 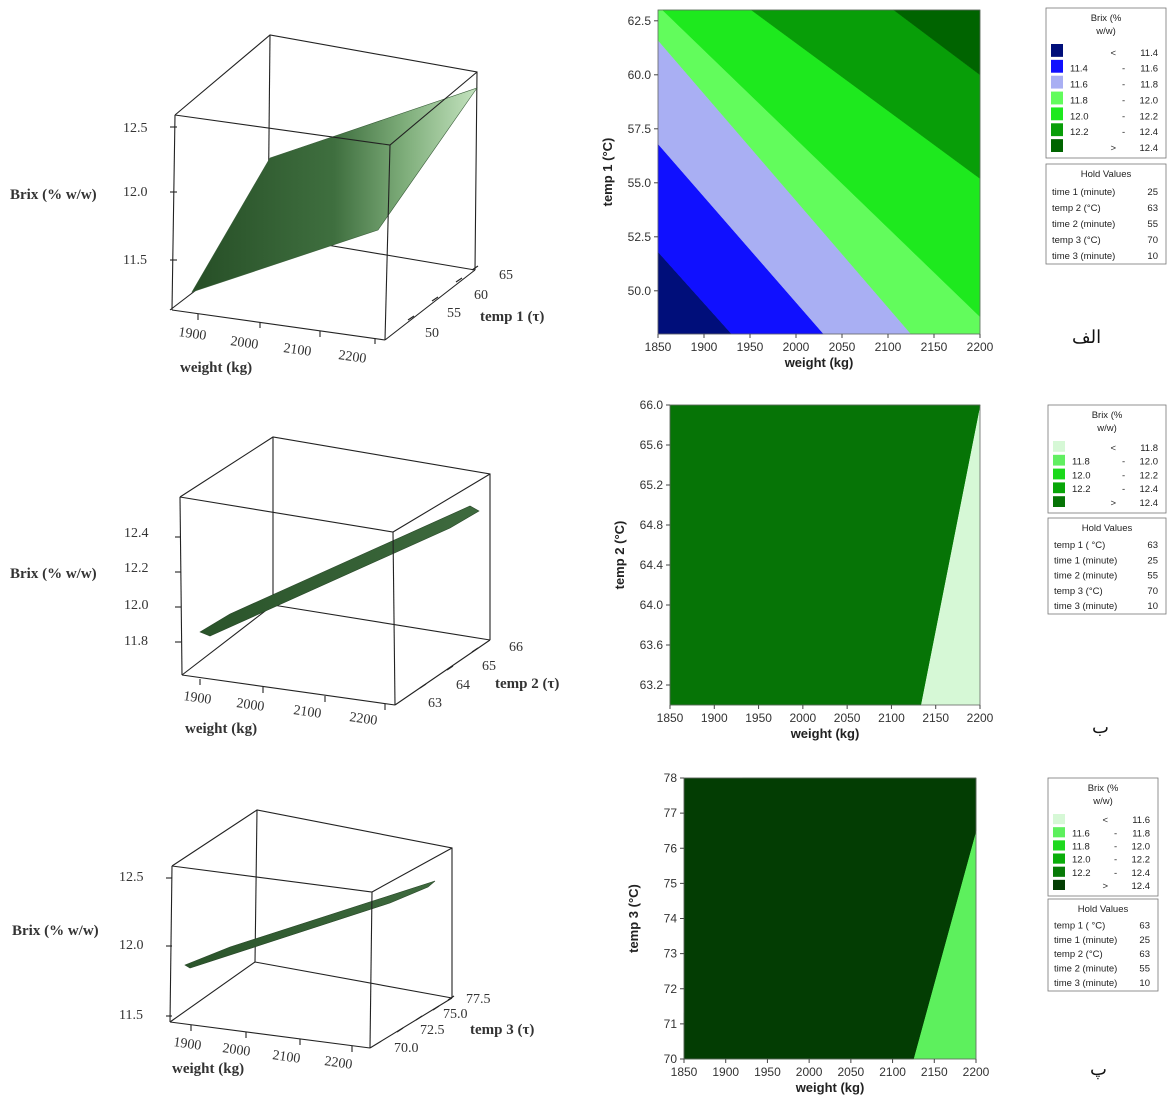 I want to click on y-tick-label: 78, so click(x=671, y=778).